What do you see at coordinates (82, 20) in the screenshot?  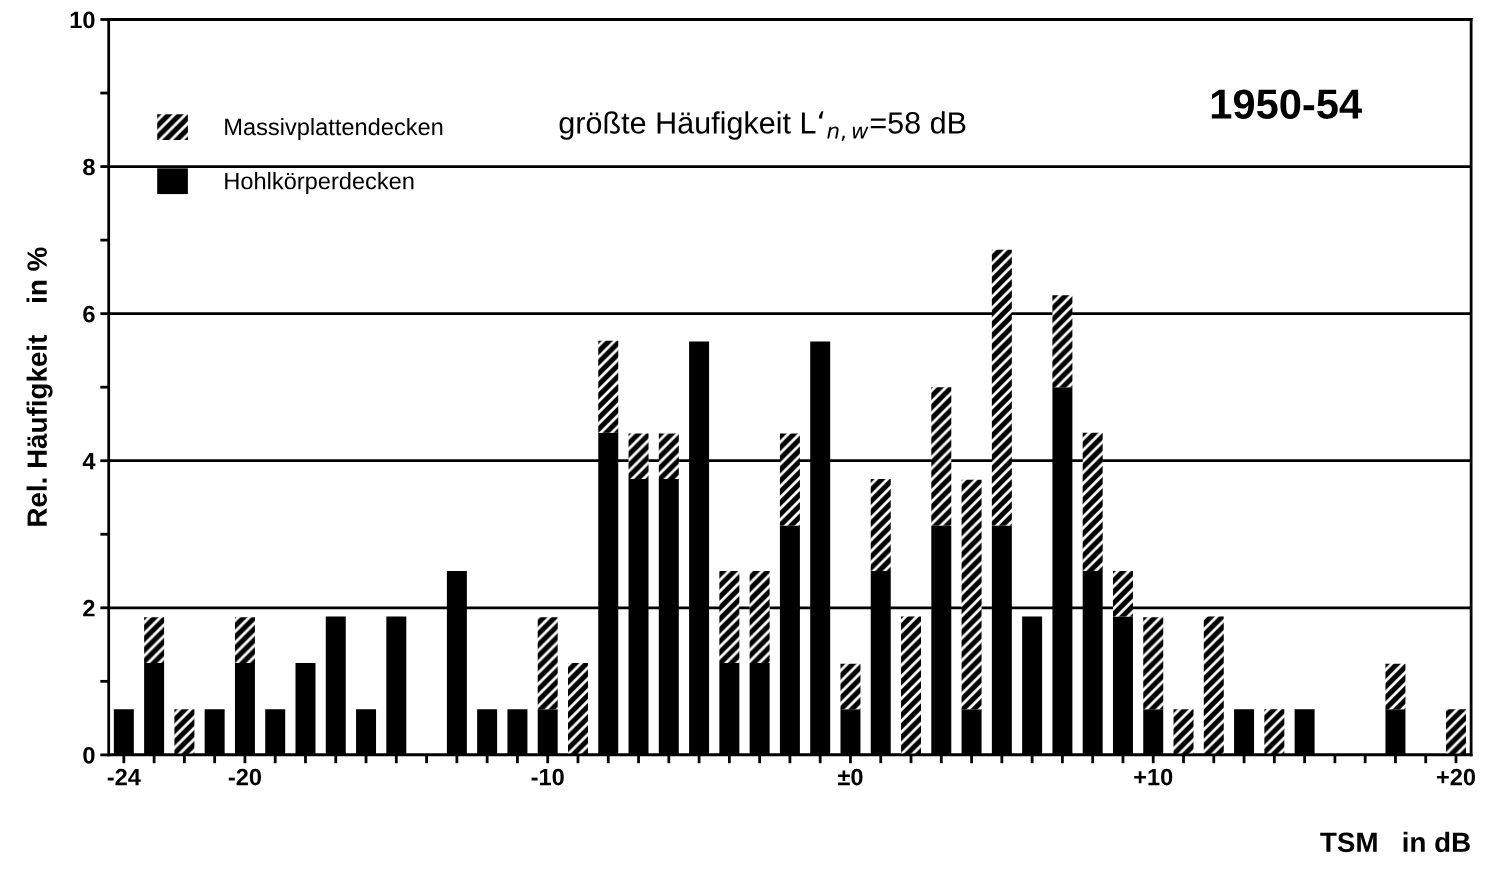 I see `y-tick-label: 10` at bounding box center [82, 20].